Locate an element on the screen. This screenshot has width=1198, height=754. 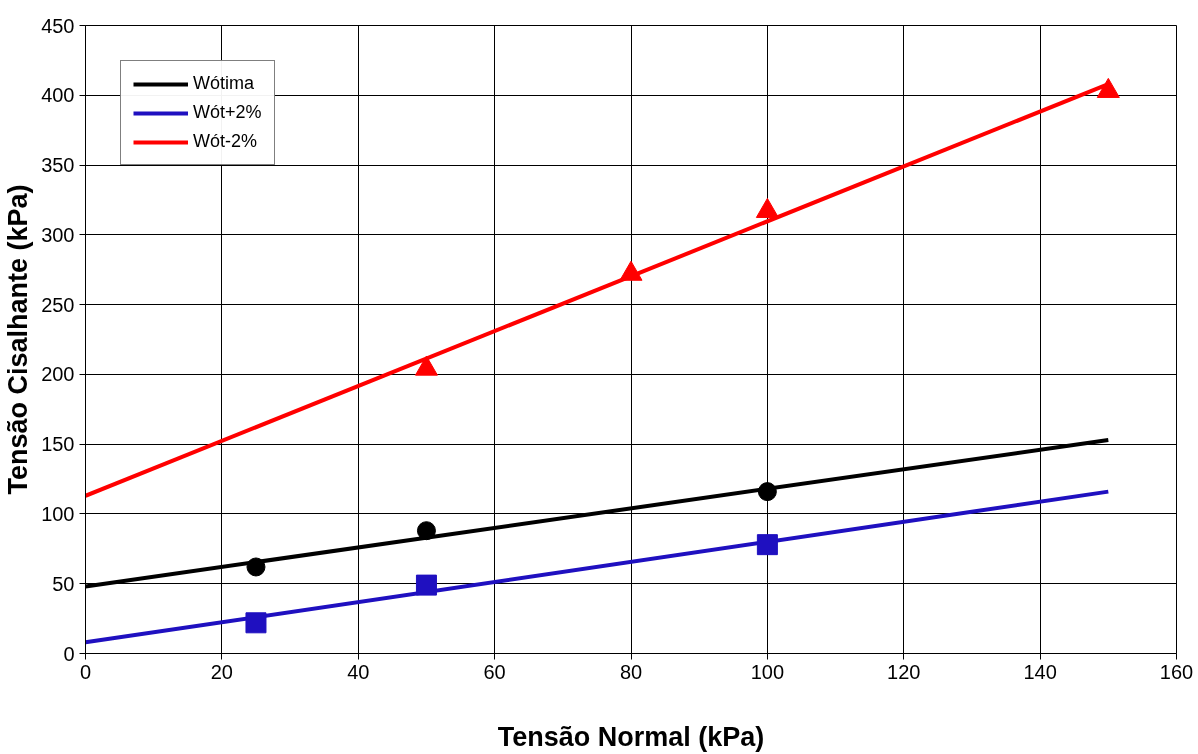
x-tick-label: 160 is located at coordinates (1176, 671).